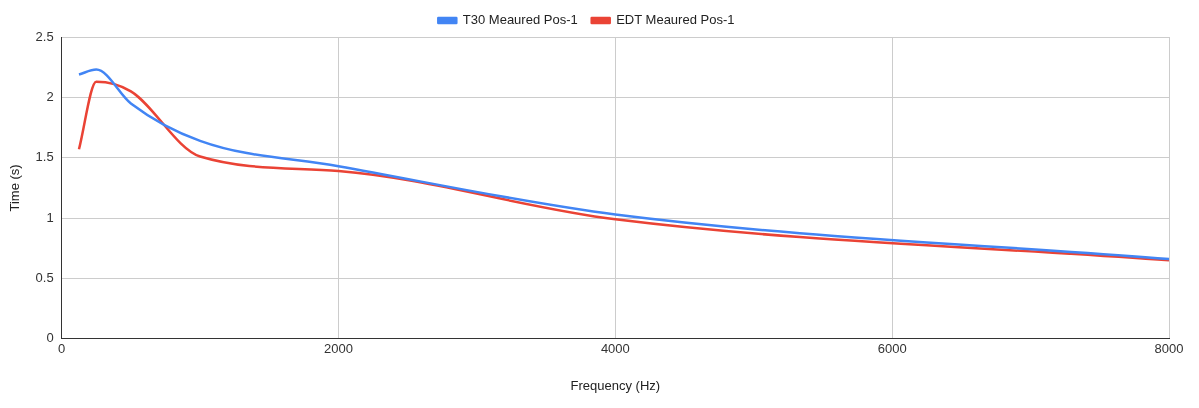 The height and width of the screenshot is (408, 1199). Describe the element at coordinates (615, 385) in the screenshot. I see `x-axis-title: Frequency (Hz)` at that location.